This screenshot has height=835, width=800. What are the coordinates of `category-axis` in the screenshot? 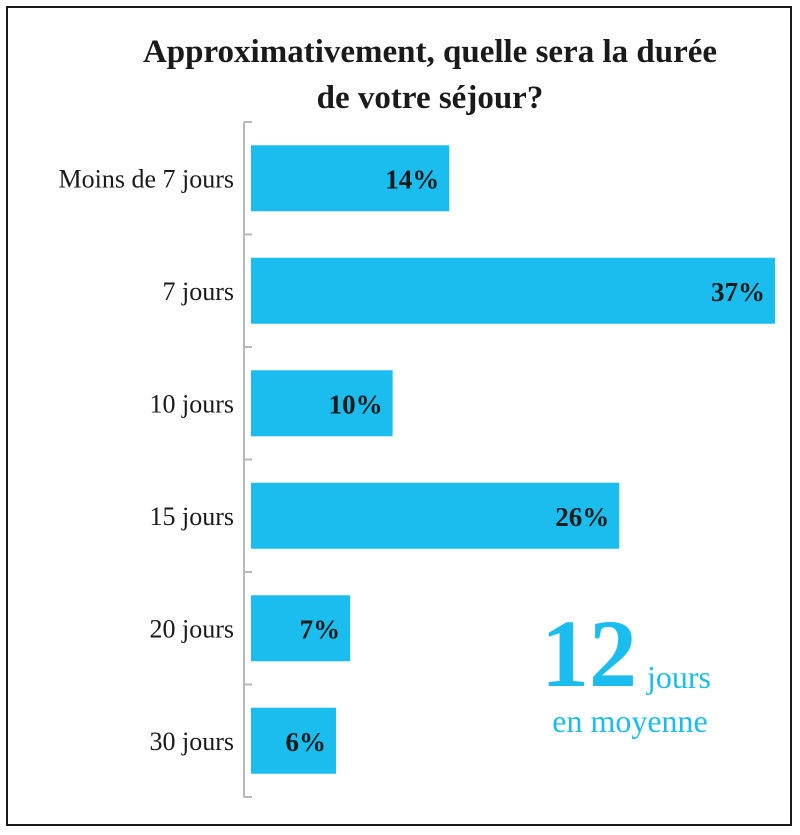 It's located at (247, 459).